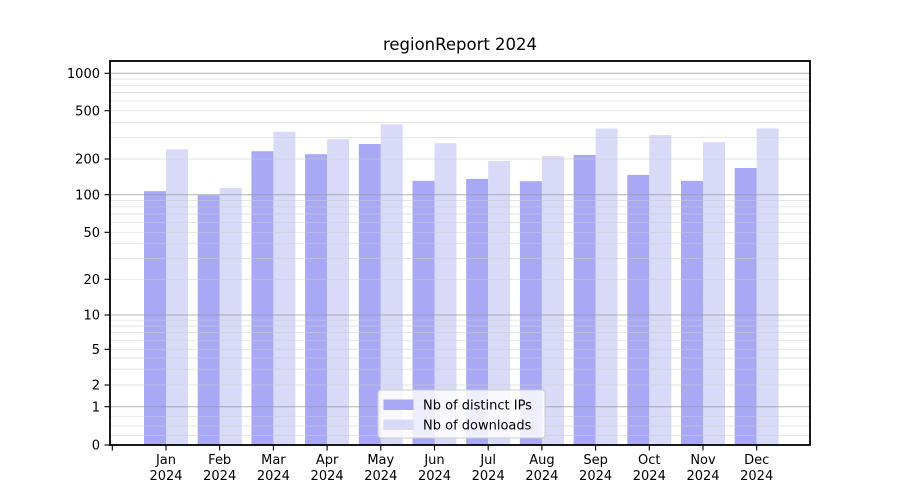 This screenshot has width=900, height=500. I want to click on bar-distinct-ips-aug, so click(530, 313).